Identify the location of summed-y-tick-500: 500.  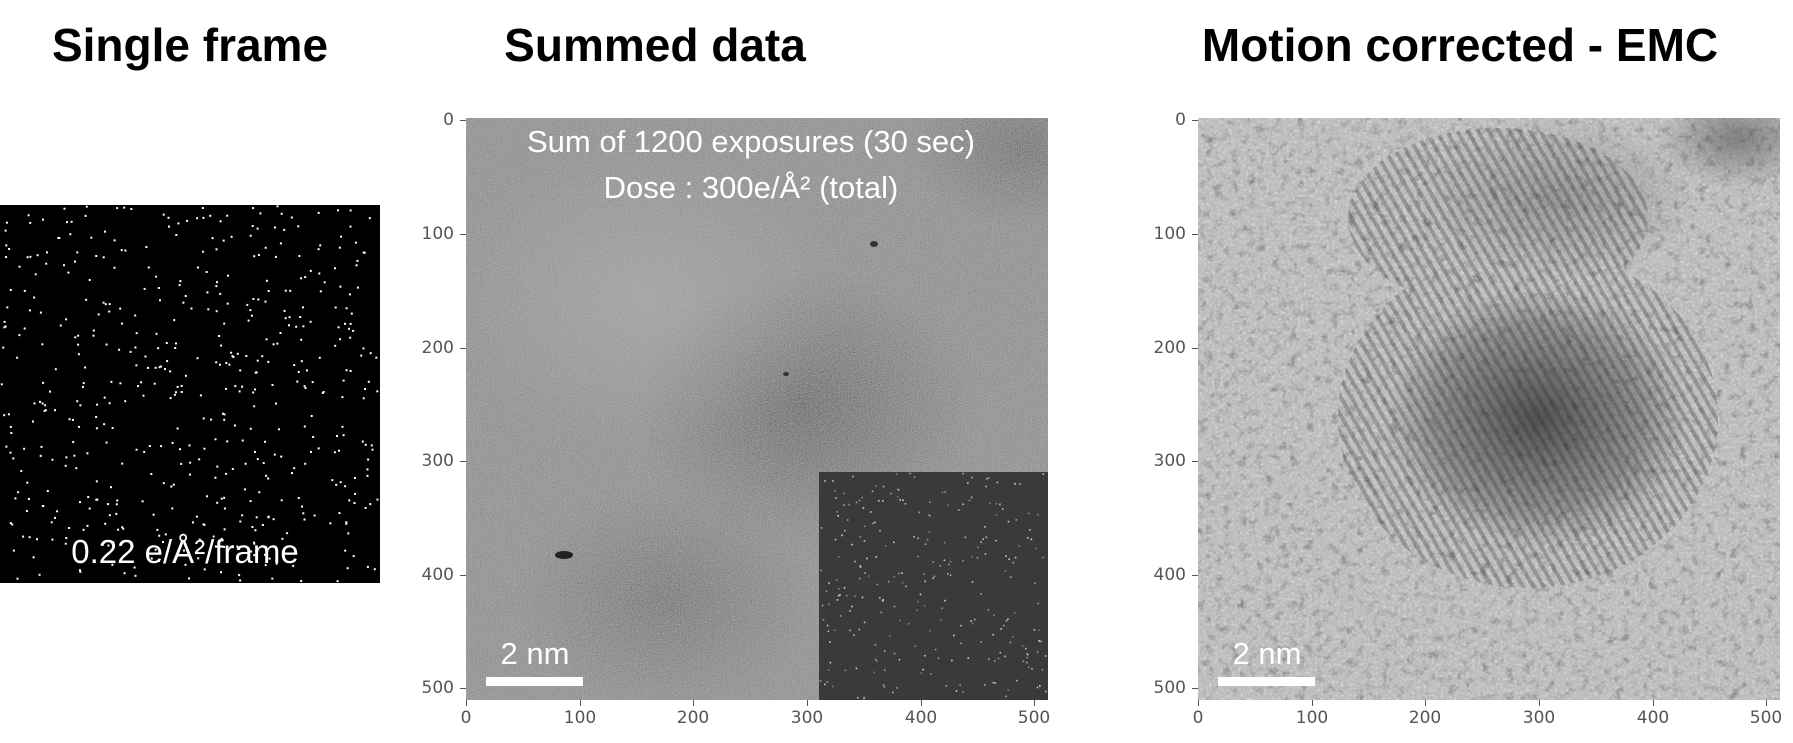
(437, 688).